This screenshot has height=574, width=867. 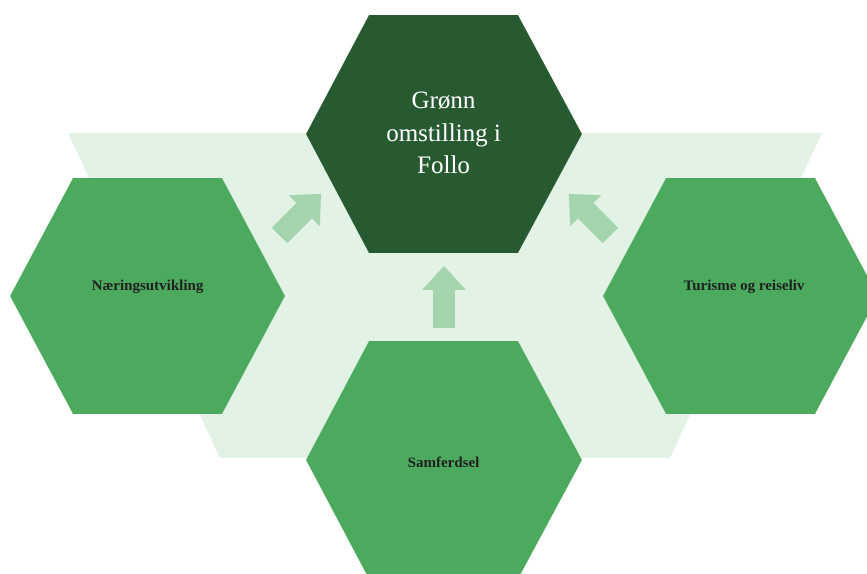 What do you see at coordinates (444, 297) in the screenshot?
I see `arrow-bottom-to-center` at bounding box center [444, 297].